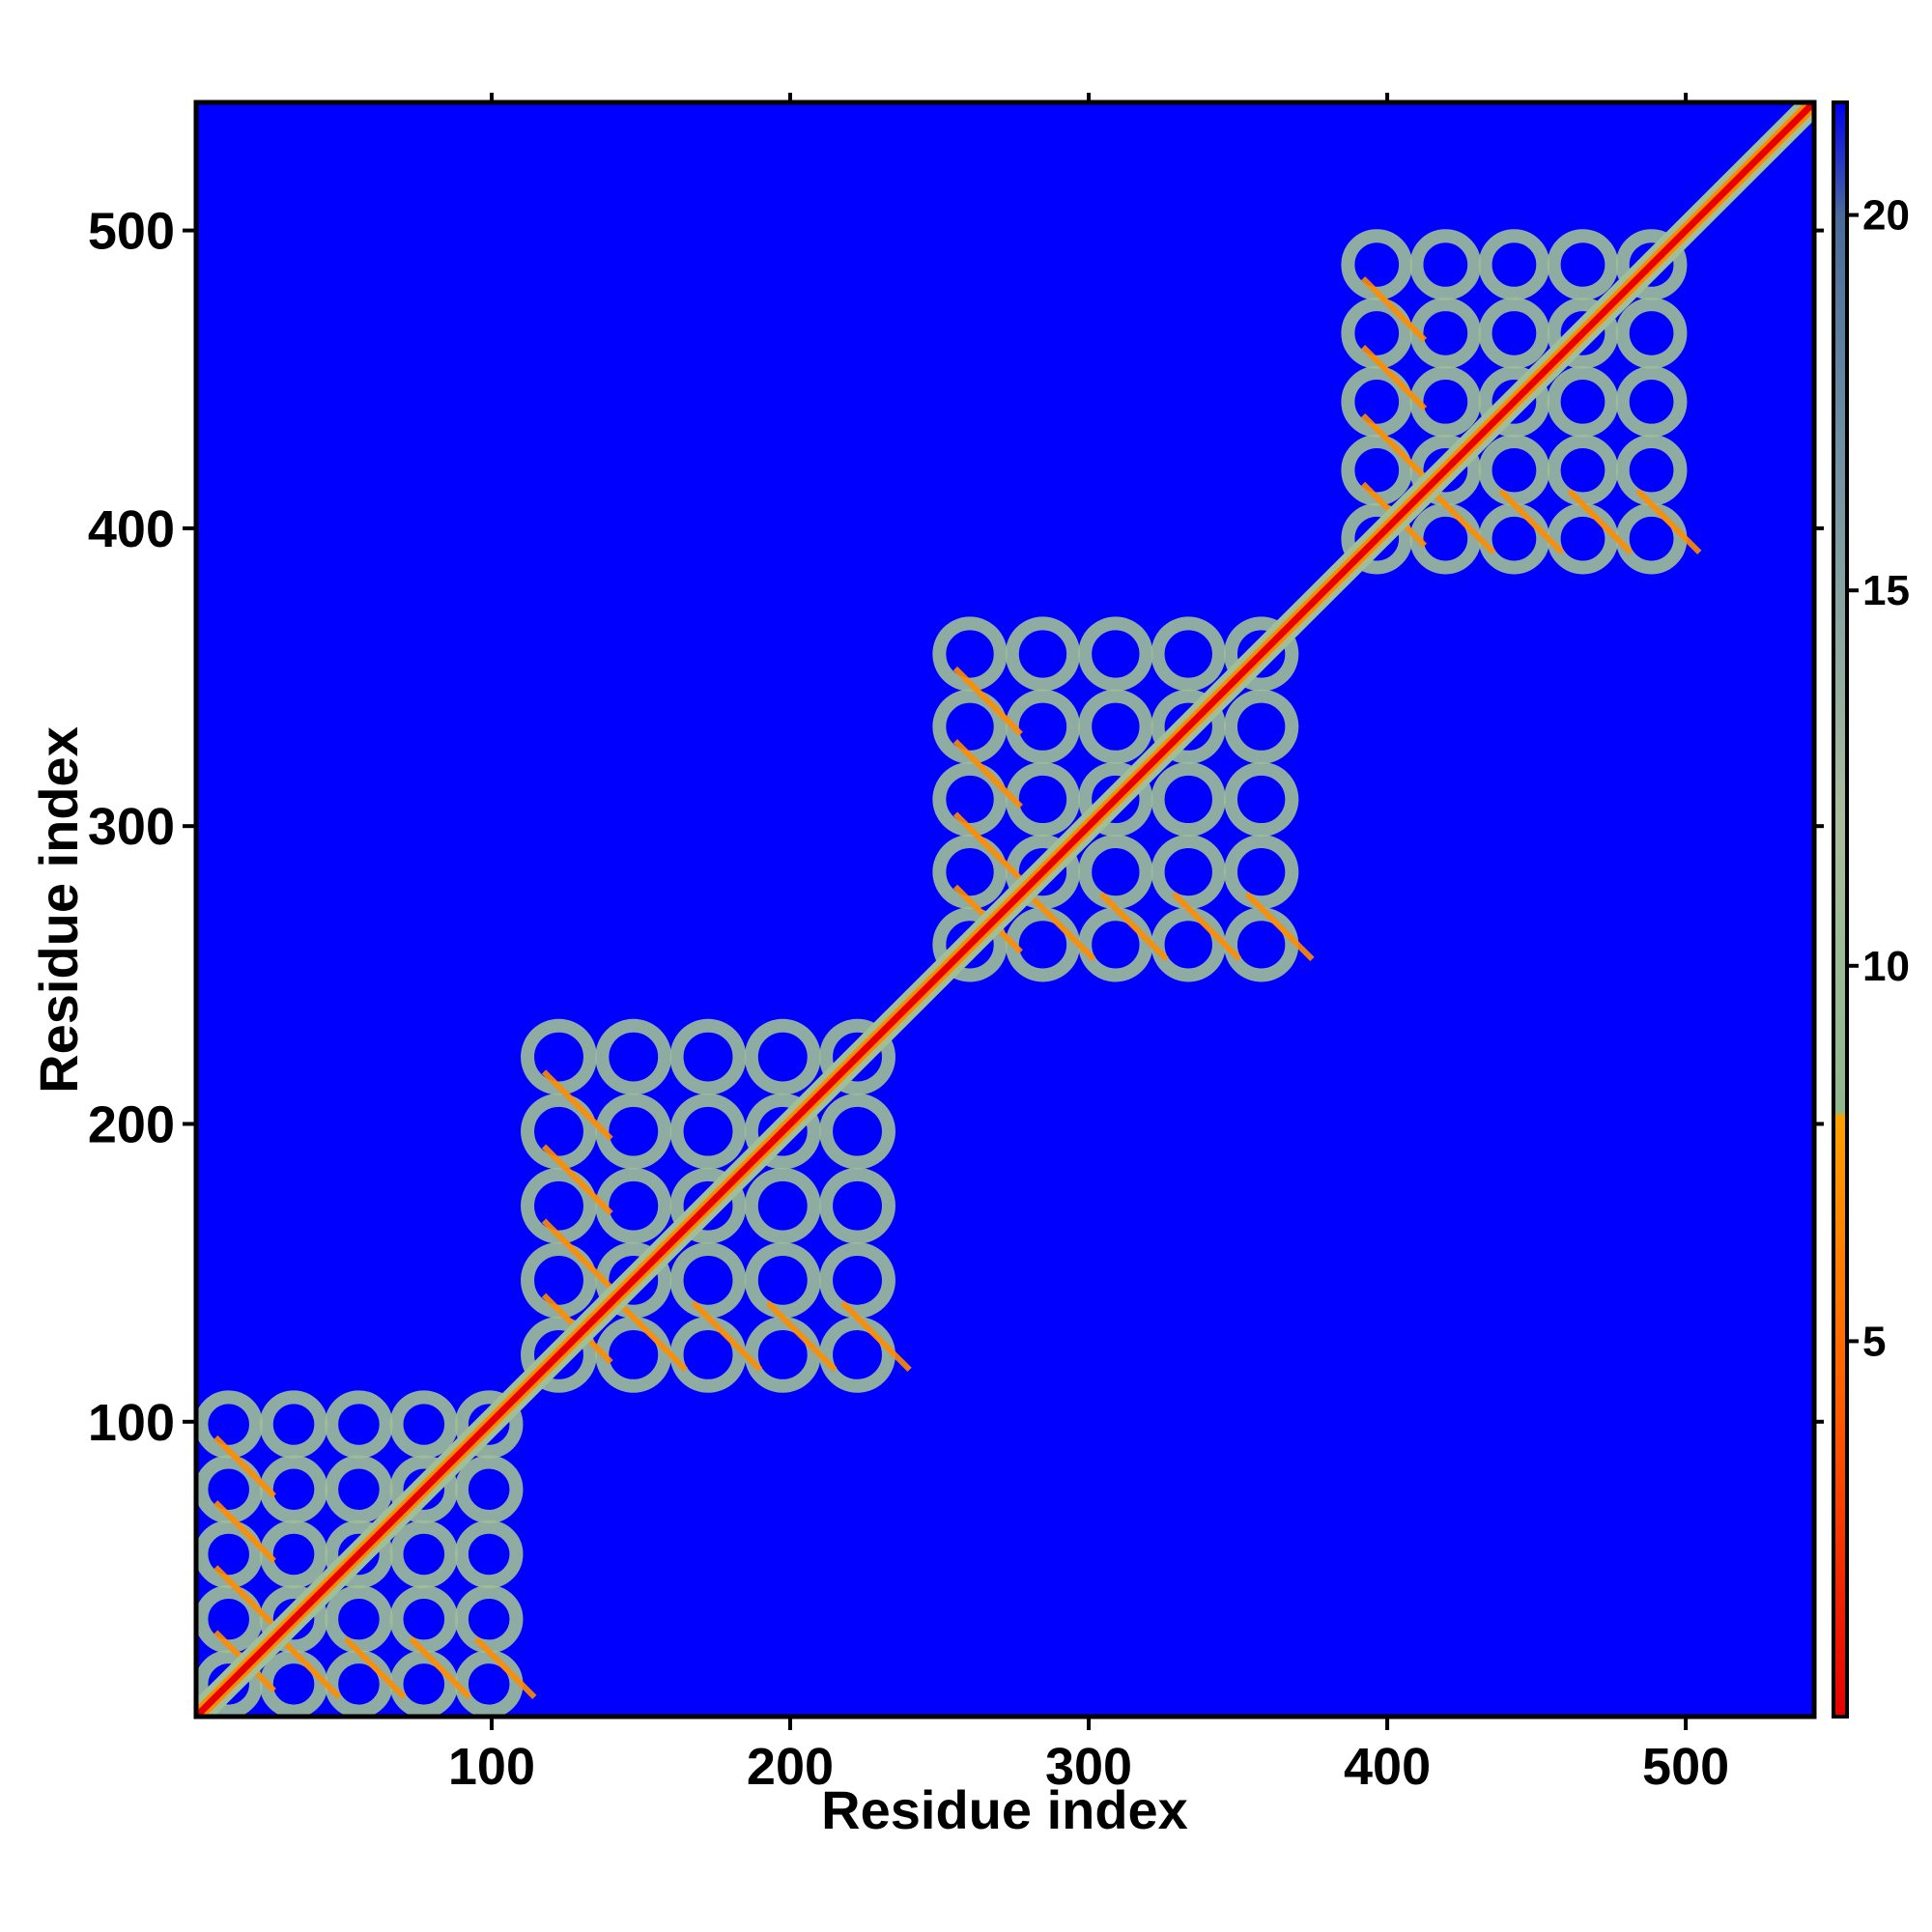  I want to click on colorbar-tick-label: 5, so click(1874, 1341).